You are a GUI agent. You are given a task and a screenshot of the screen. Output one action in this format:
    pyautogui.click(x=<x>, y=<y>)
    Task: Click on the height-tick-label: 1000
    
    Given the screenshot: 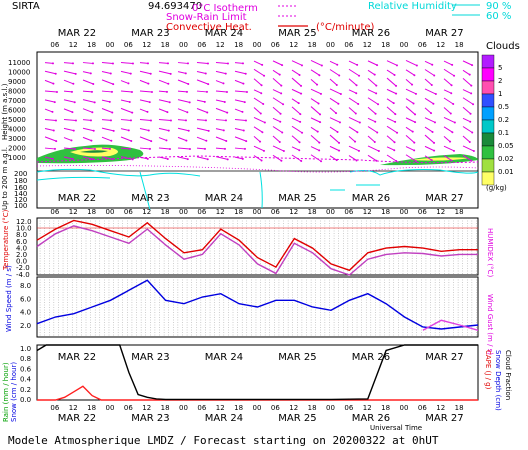 What is the action you would take?
    pyautogui.click(x=17, y=158)
    